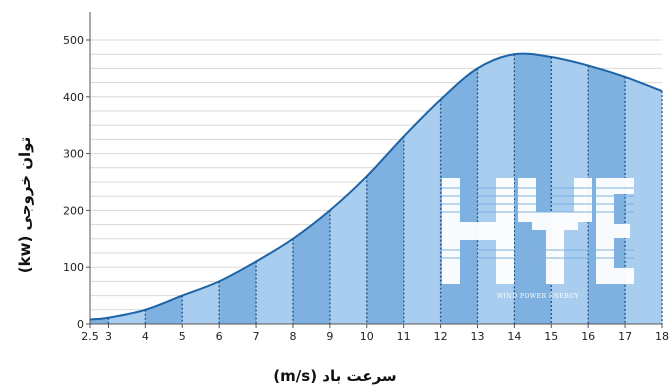 Image resolution: width=670 pixels, height=388 pixels. What do you see at coordinates (538, 296) in the screenshot?
I see `watermark-subtitle: WIND POWER ENERGY` at bounding box center [538, 296].